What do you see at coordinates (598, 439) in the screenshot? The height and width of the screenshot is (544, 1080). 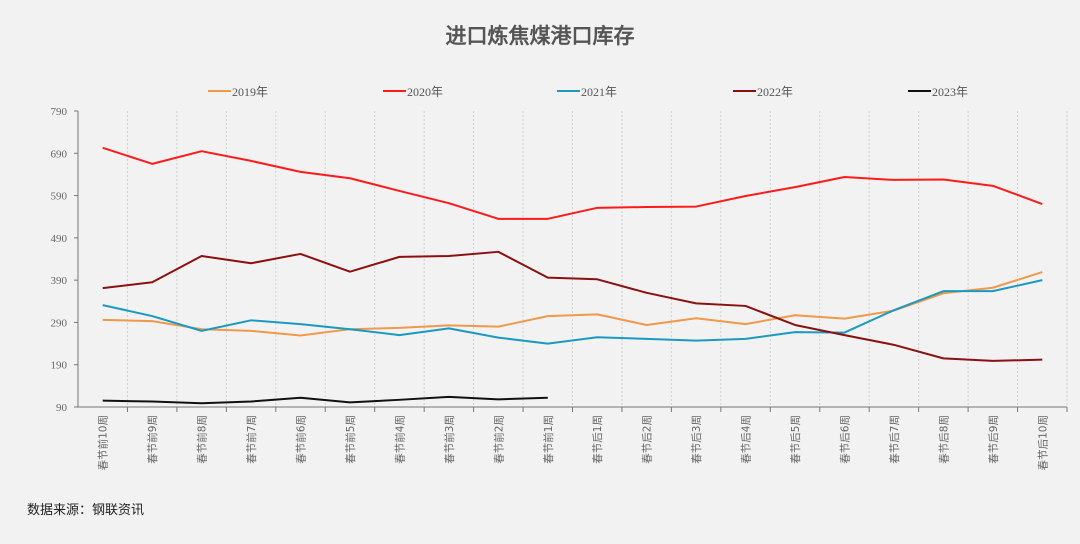 I see `x-tick-label: 春节后1周` at bounding box center [598, 439].